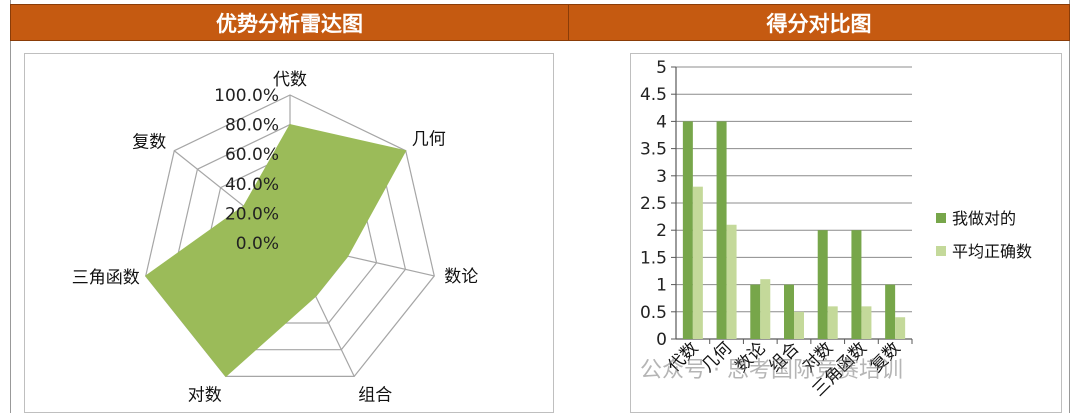  Describe the element at coordinates (653, 204) in the screenshot. I see `y-axis-tick-label: 2.5` at that location.